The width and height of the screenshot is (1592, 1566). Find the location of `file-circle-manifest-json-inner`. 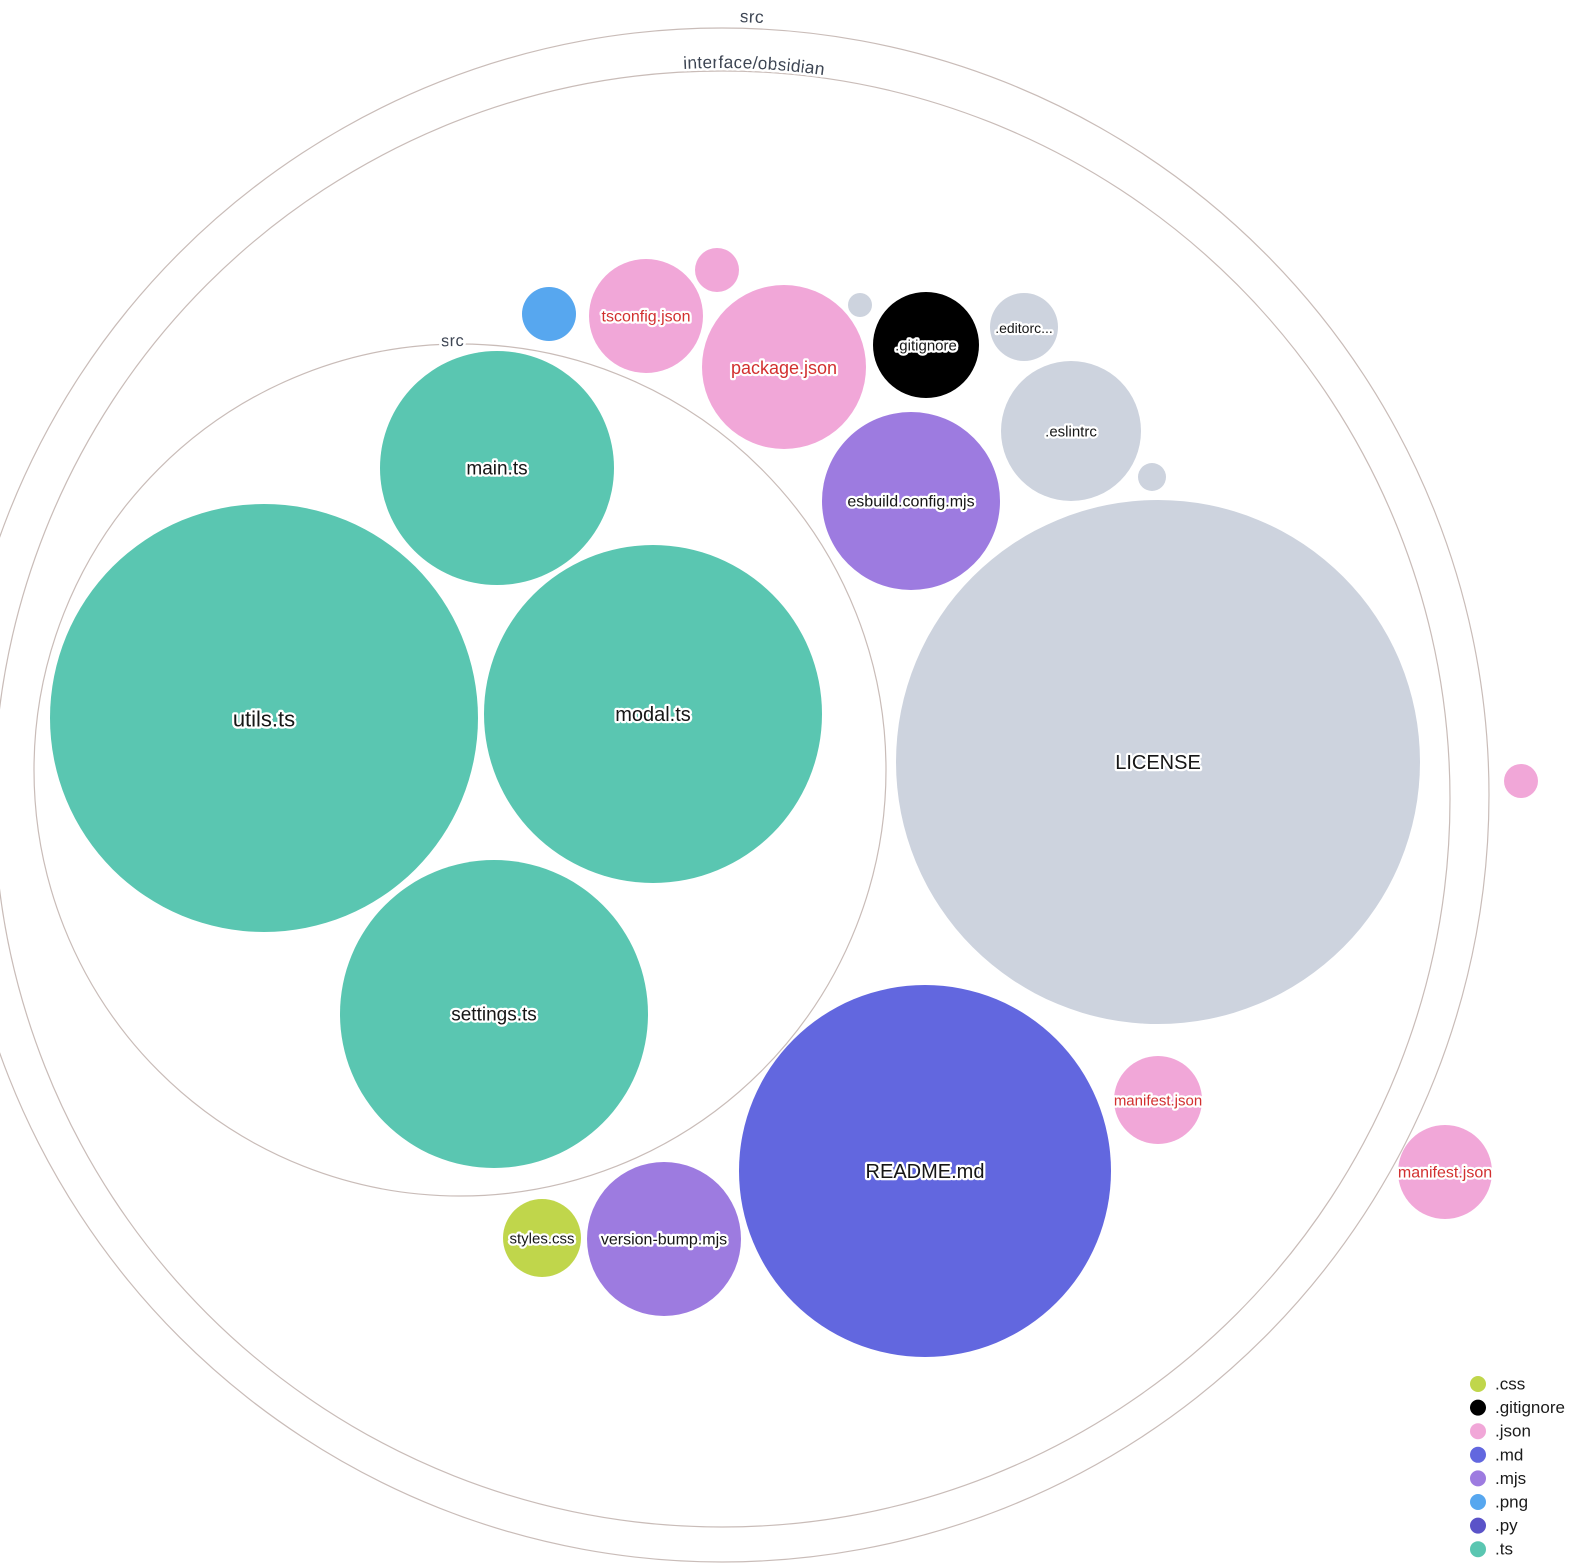

file-circle-manifest-json-inner is located at coordinates (1158, 1100).